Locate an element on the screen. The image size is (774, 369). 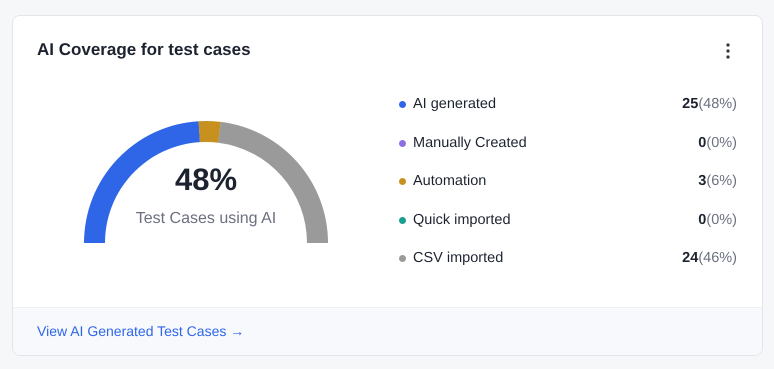
data-label: 3(6%) is located at coordinates (717, 181).